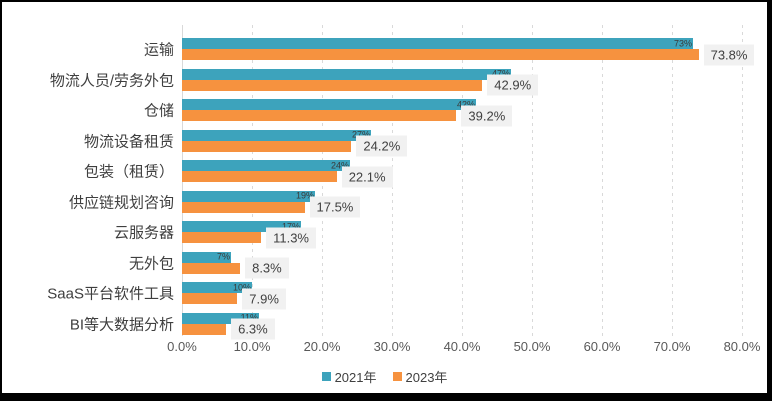 This screenshot has height=401, width=772. I want to click on bar-label-2023: 24.2%, so click(382, 146).